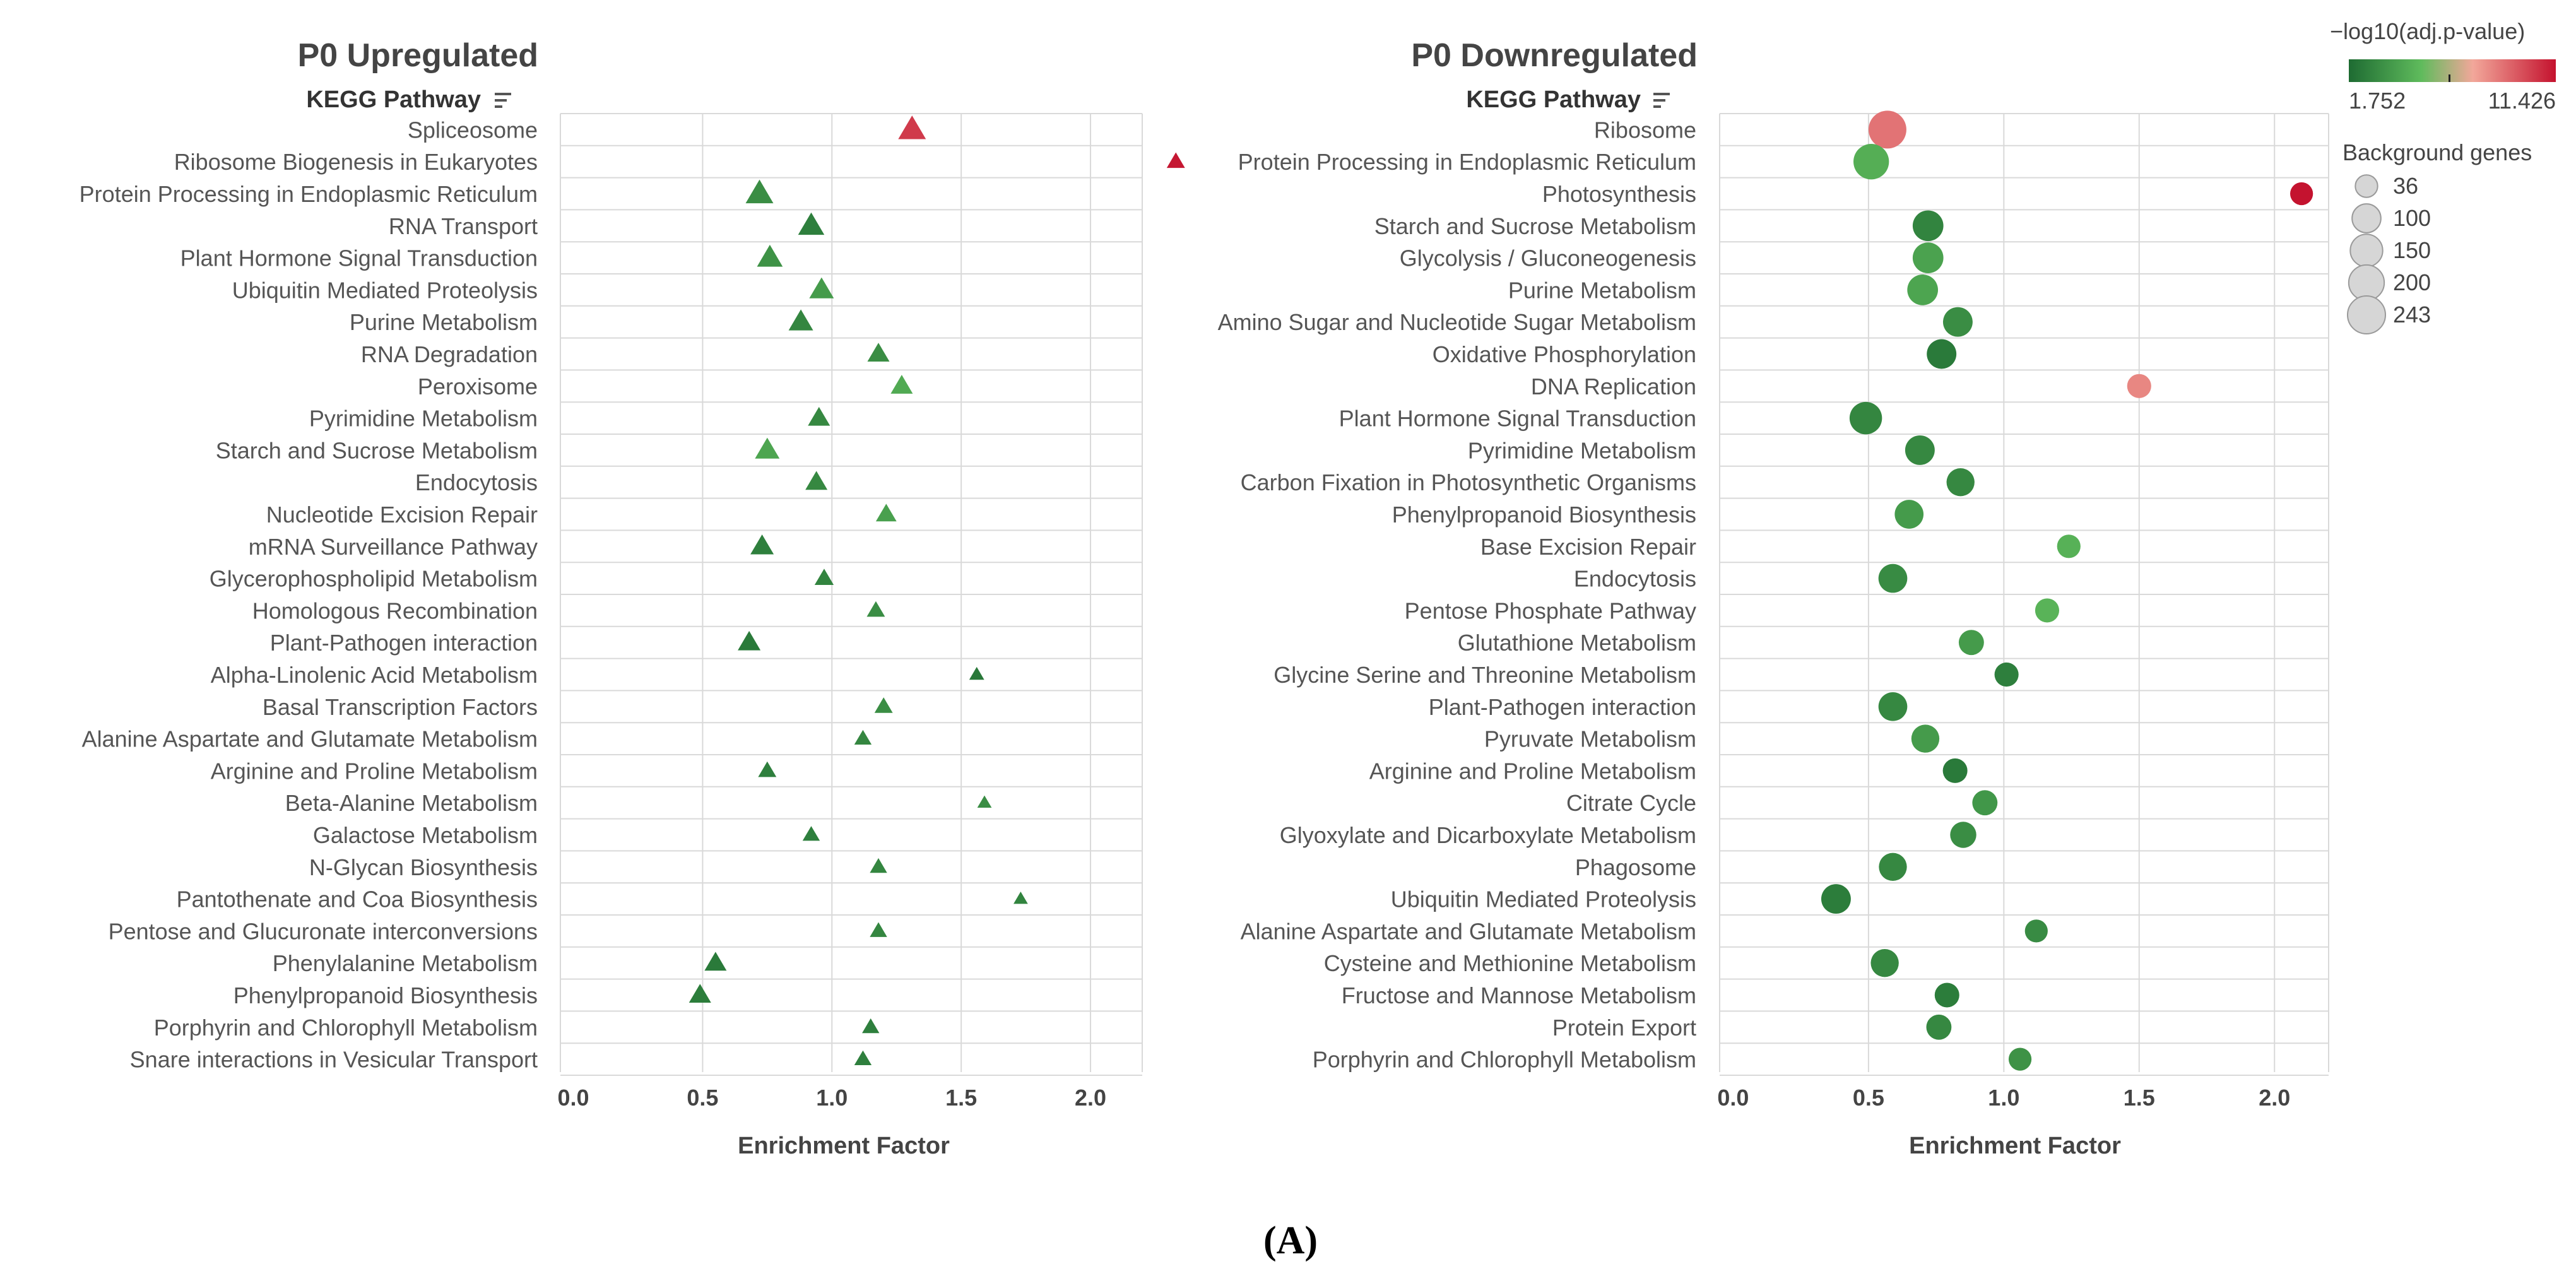 This screenshot has height=1286, width=2576. What do you see at coordinates (323, 931) in the screenshot?
I see `category-label: Pentose and Glucuronate interconversions` at bounding box center [323, 931].